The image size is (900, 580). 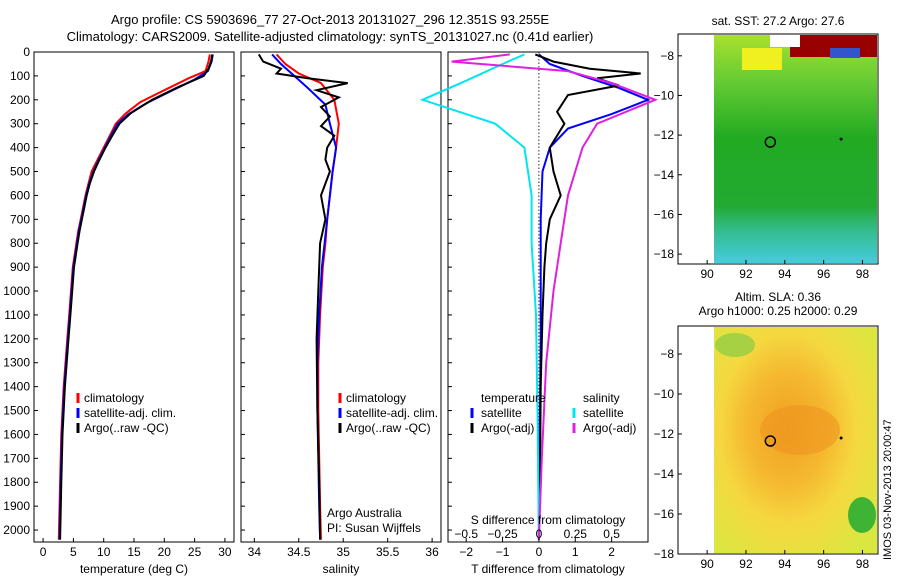 What do you see at coordinates (17, 315) in the screenshot?
I see `y-tick-label: 1100` at bounding box center [17, 315].